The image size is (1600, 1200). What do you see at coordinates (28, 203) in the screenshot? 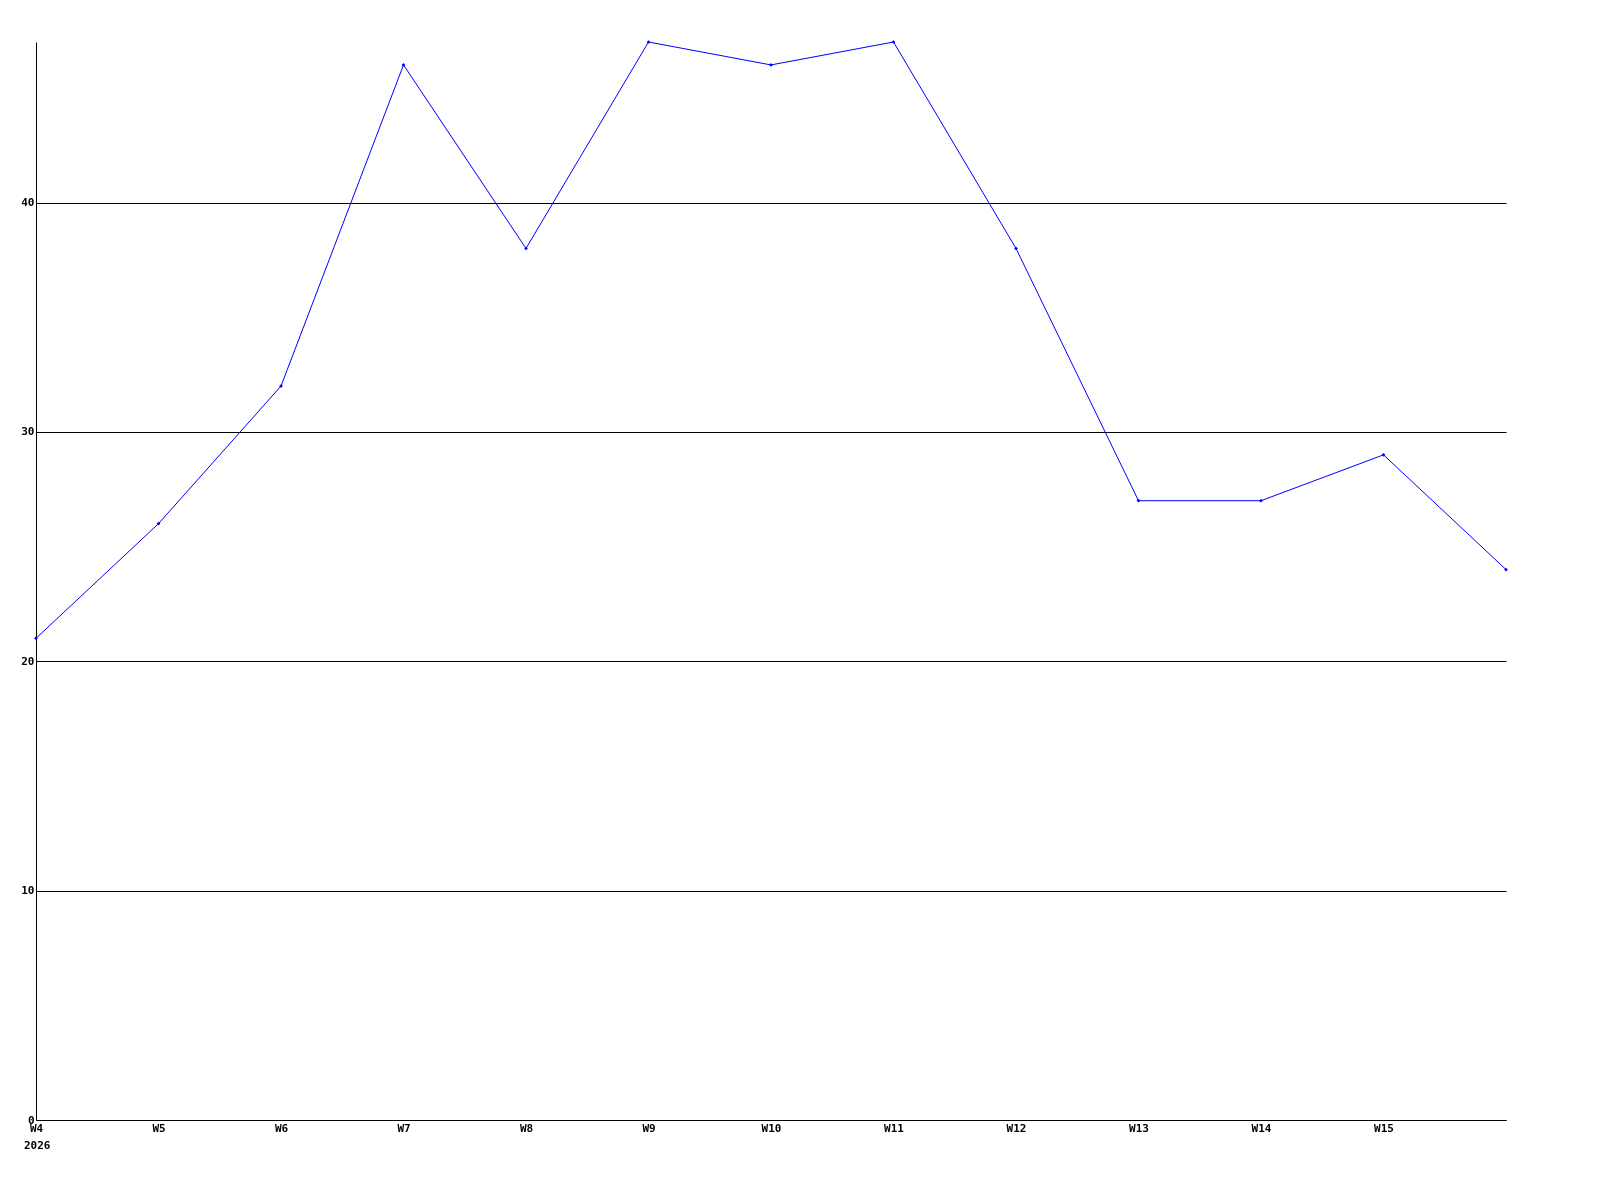
I see `y-tick-label: 40` at bounding box center [28, 203].